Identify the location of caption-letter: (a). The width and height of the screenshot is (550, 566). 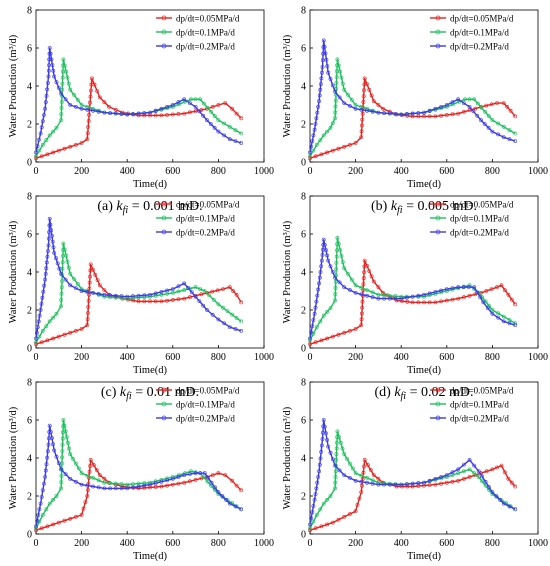
(105, 206).